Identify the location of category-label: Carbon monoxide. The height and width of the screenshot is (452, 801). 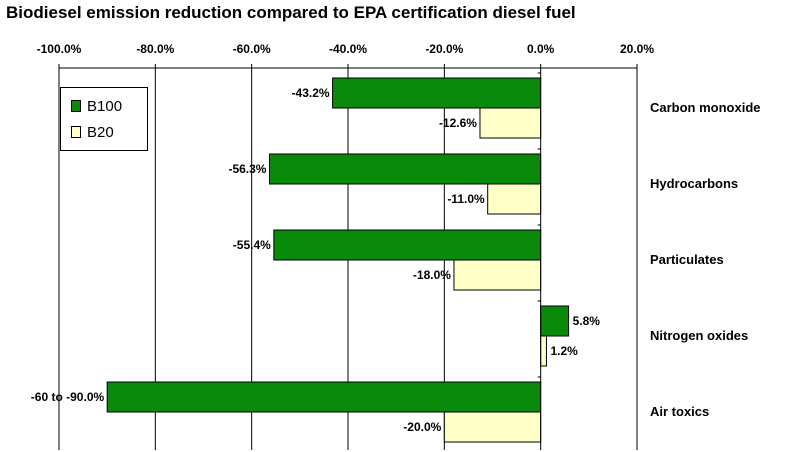
(705, 107).